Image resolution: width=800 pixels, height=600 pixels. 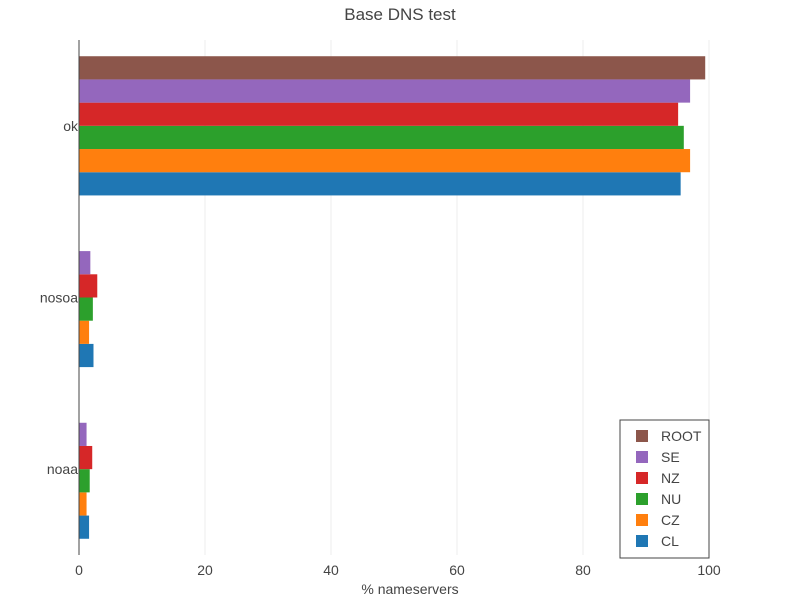 What do you see at coordinates (83, 504) in the screenshot?
I see `bar-cz-noaa` at bounding box center [83, 504].